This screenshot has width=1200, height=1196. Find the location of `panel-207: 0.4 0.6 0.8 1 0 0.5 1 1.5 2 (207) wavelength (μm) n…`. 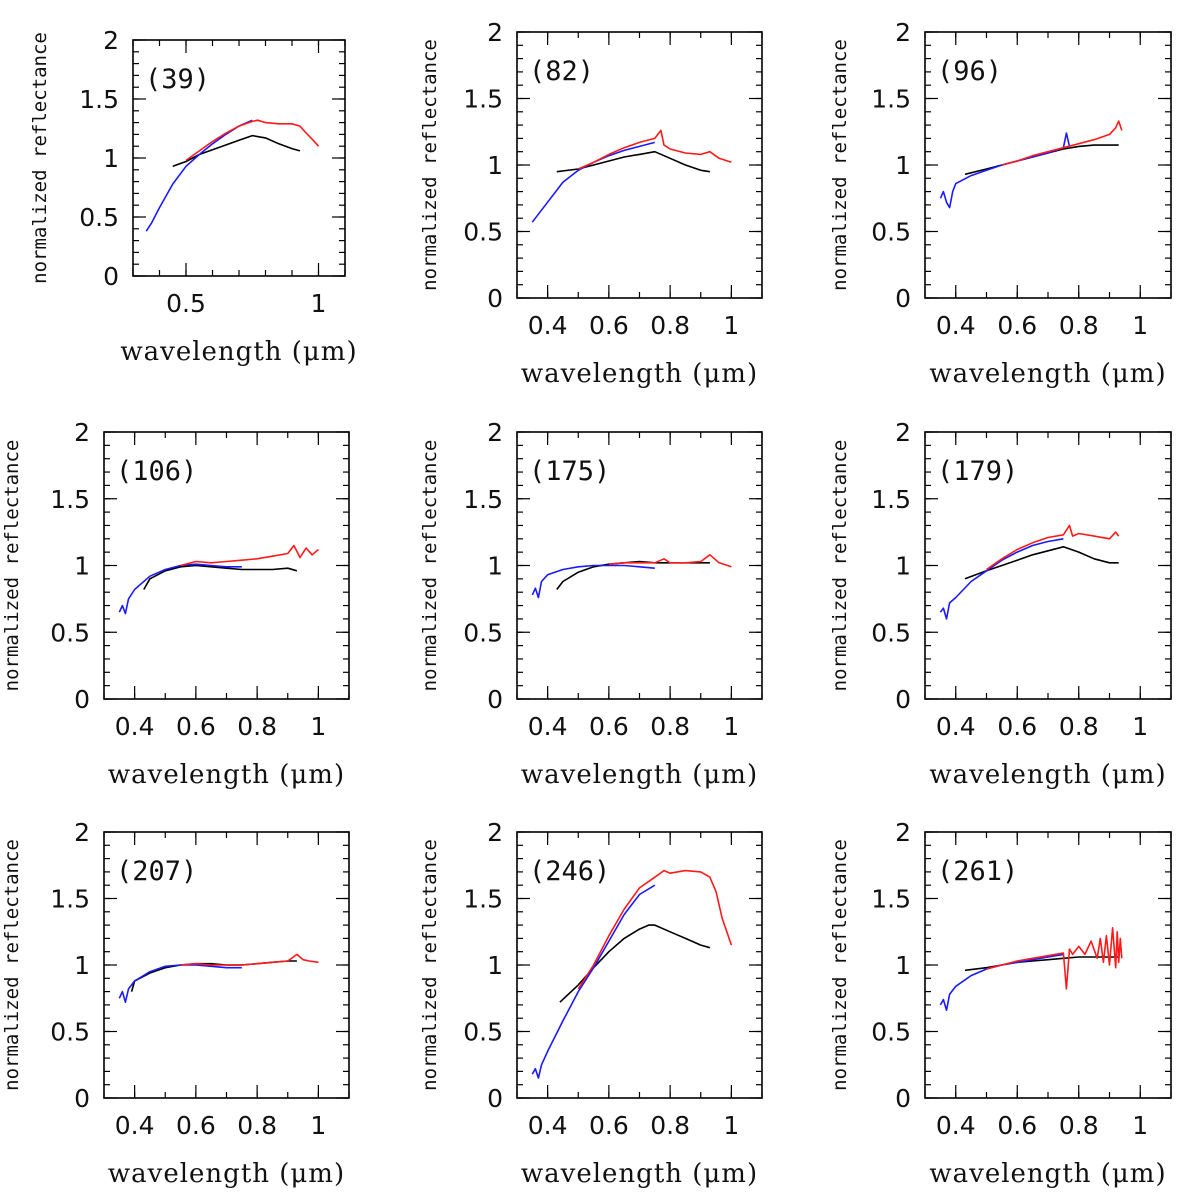

panel-207: 0.4 0.6 0.8 1 0 0.5 1 1.5 2 (207) wavelength (μm) n… is located at coordinates (175, 1003).